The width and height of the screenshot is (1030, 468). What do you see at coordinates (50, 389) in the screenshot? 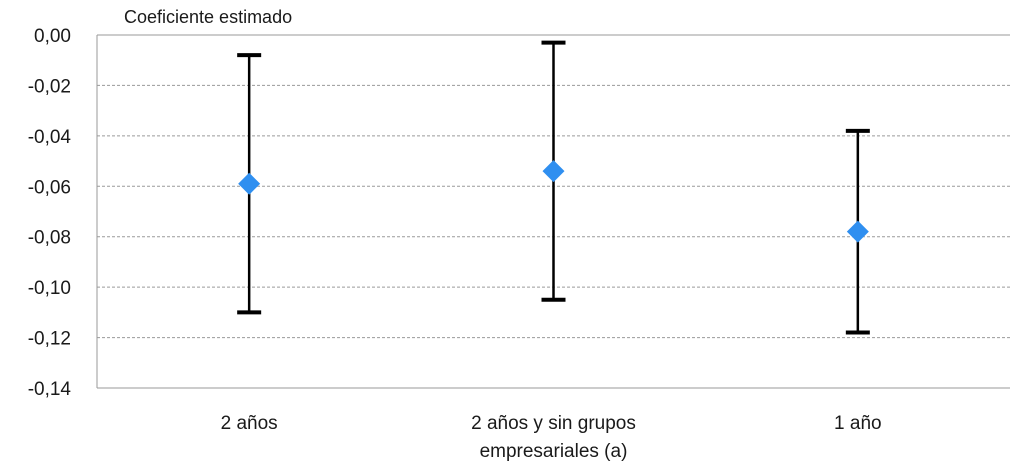
I see `y-tick-label: -0,14` at bounding box center [50, 389].